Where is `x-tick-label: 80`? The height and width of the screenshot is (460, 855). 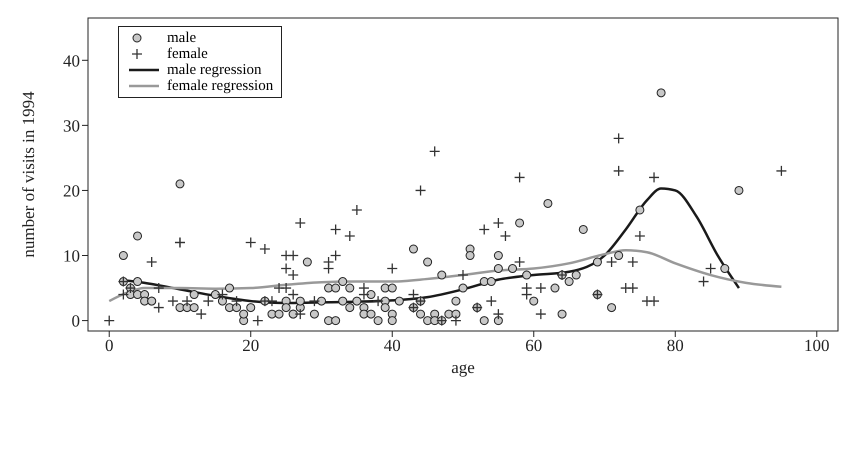
x-tick-label: 80 is located at coordinates (675, 346).